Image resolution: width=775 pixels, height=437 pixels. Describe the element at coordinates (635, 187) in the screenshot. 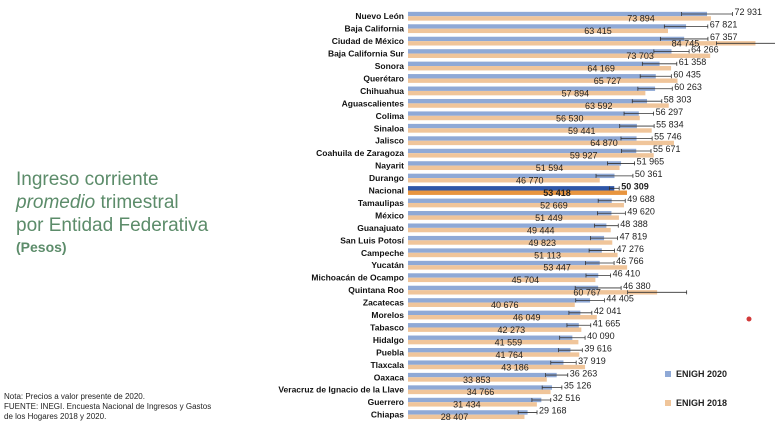

I see `value-label-2020-row-14: 50 309` at that location.